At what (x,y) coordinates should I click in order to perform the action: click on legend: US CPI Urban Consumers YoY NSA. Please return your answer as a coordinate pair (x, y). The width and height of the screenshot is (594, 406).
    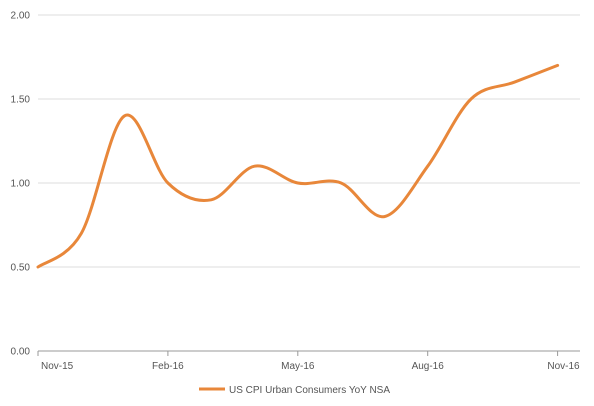
    Looking at the image, I should click on (294, 390).